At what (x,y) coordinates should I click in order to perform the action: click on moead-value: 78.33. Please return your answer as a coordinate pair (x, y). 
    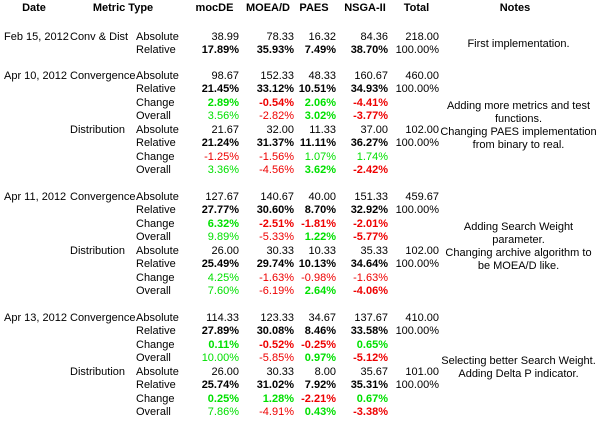
    Looking at the image, I should click on (280, 37).